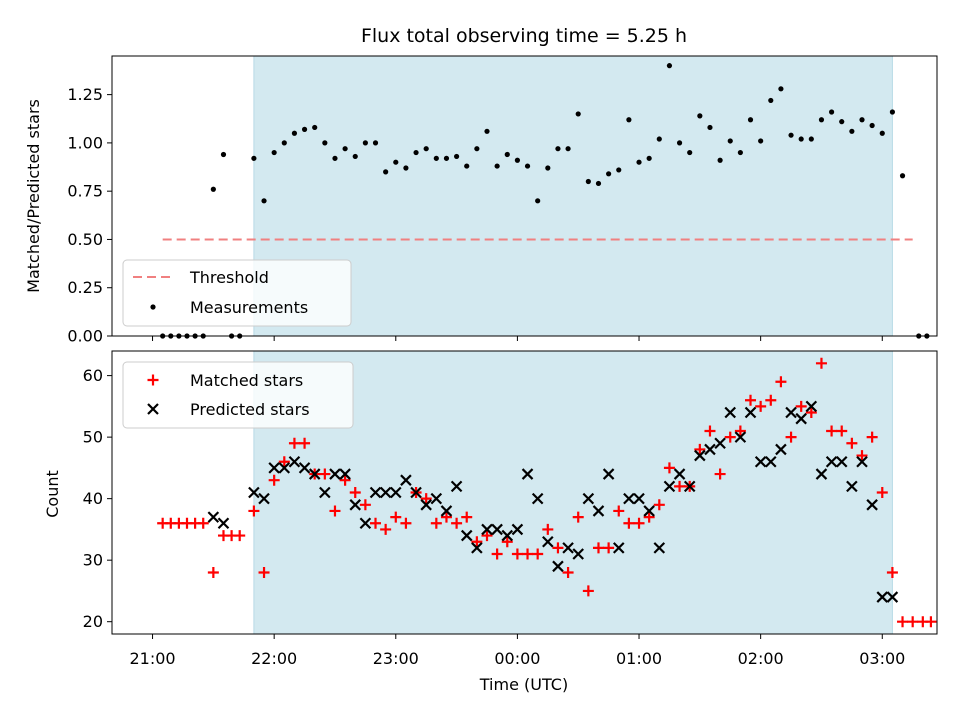  What do you see at coordinates (639, 658) in the screenshot?
I see `x-tick-label: 01:00` at bounding box center [639, 658].